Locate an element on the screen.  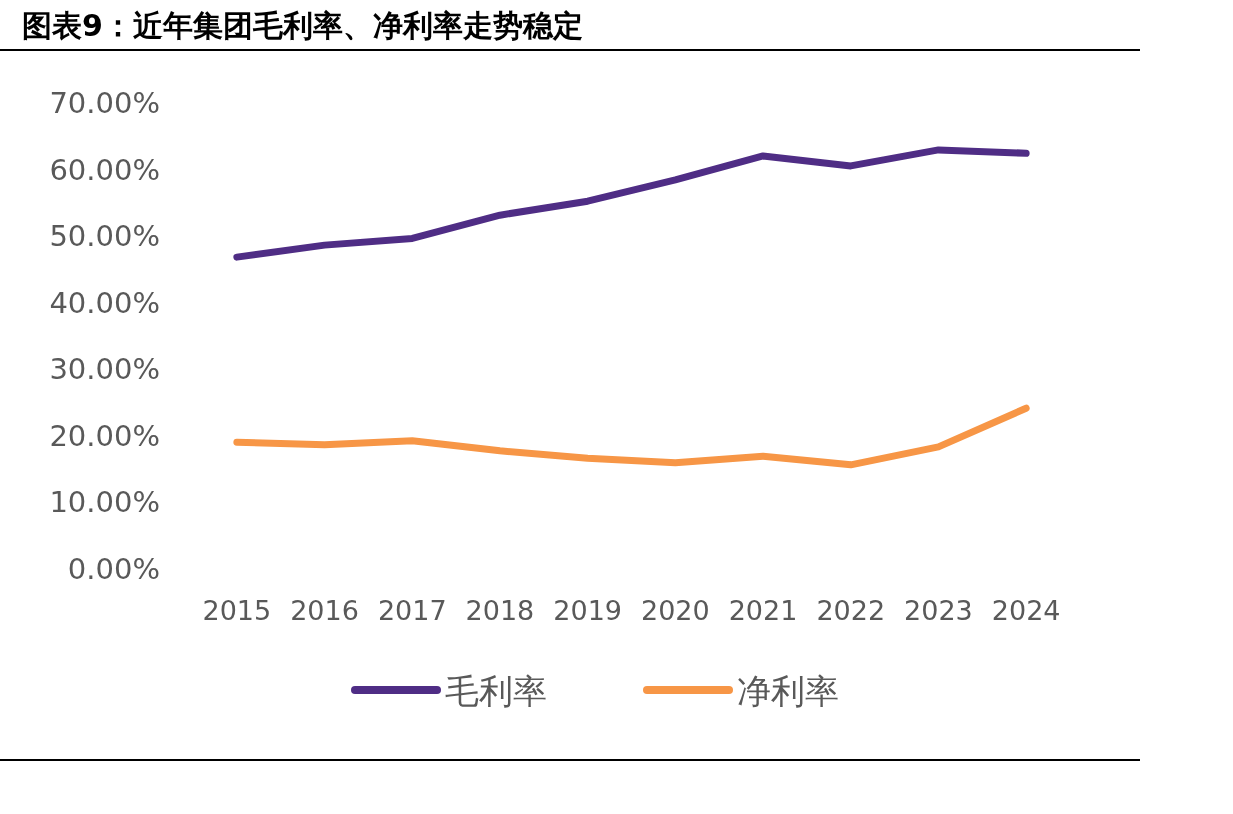
y-tick-label: 0.00% is located at coordinates (113, 569).